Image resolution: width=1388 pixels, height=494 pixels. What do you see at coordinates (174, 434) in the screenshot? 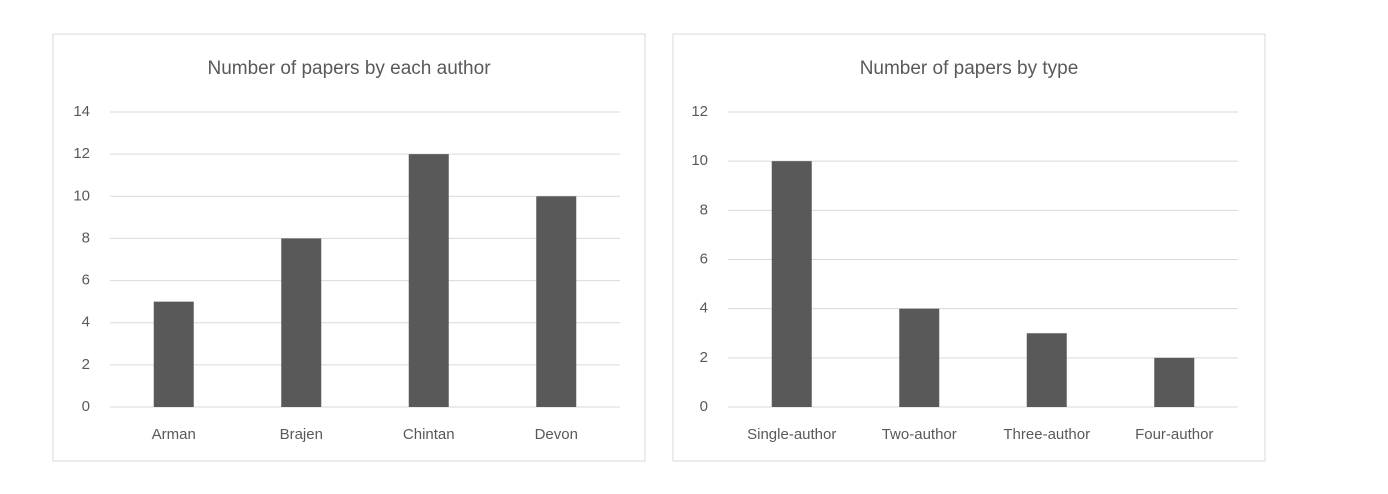
I see `x-tick-label: Arman` at bounding box center [174, 434].